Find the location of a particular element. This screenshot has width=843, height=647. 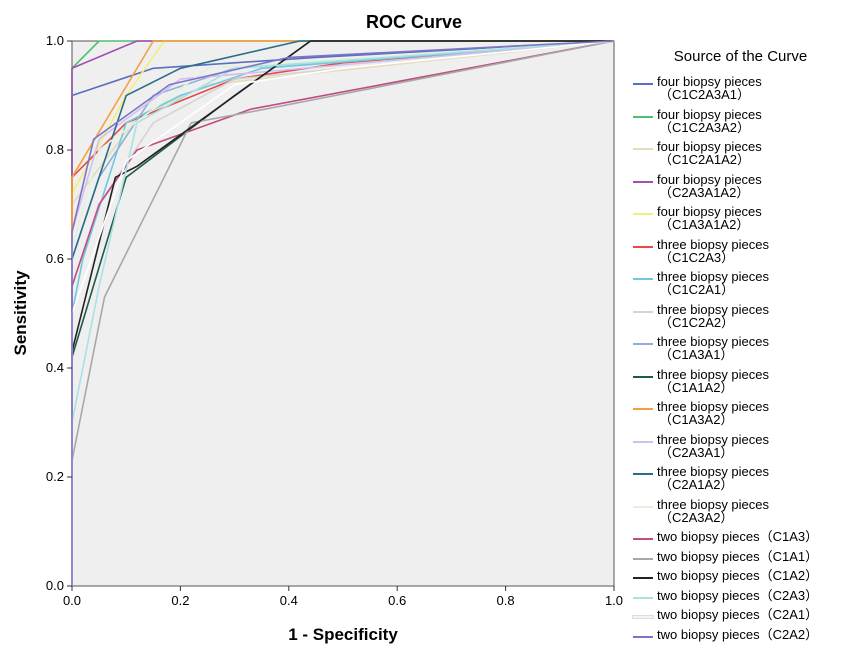

legend-label-line2: （C1A3A1） is located at coordinates (713, 354).